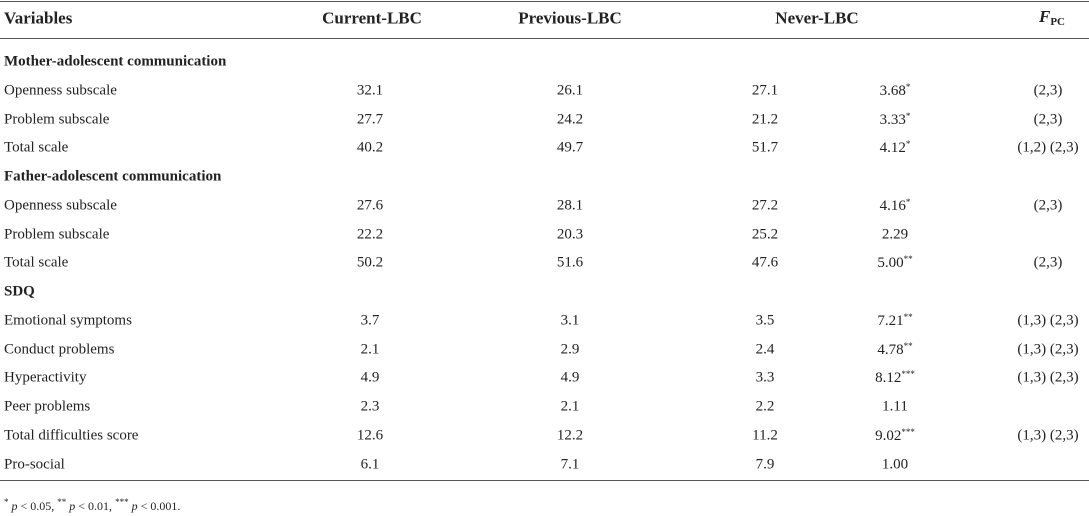  Describe the element at coordinates (544, 38) in the screenshot. I see `header-rule` at that location.